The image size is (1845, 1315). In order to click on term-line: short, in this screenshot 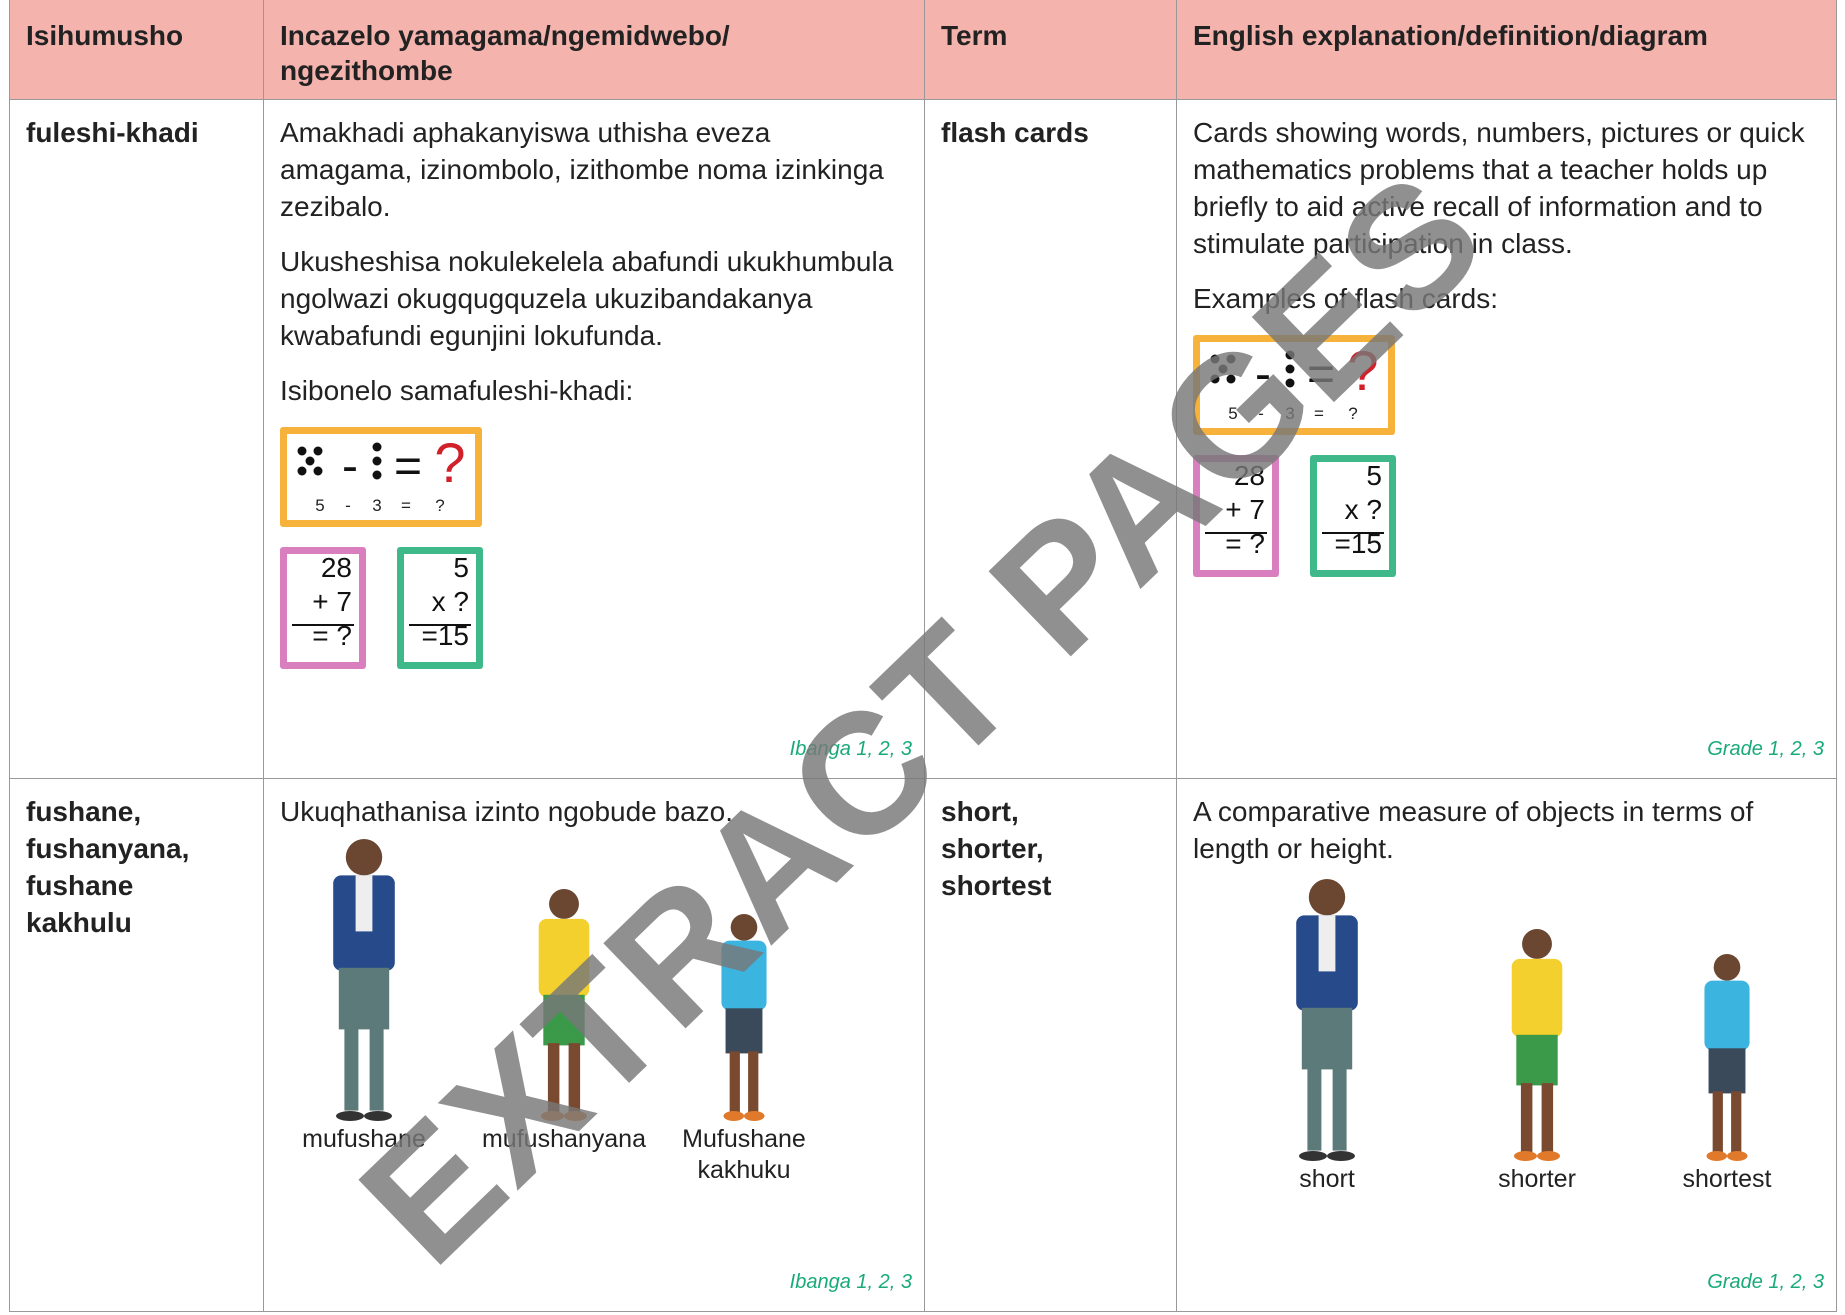, I will do `click(980, 811)`.